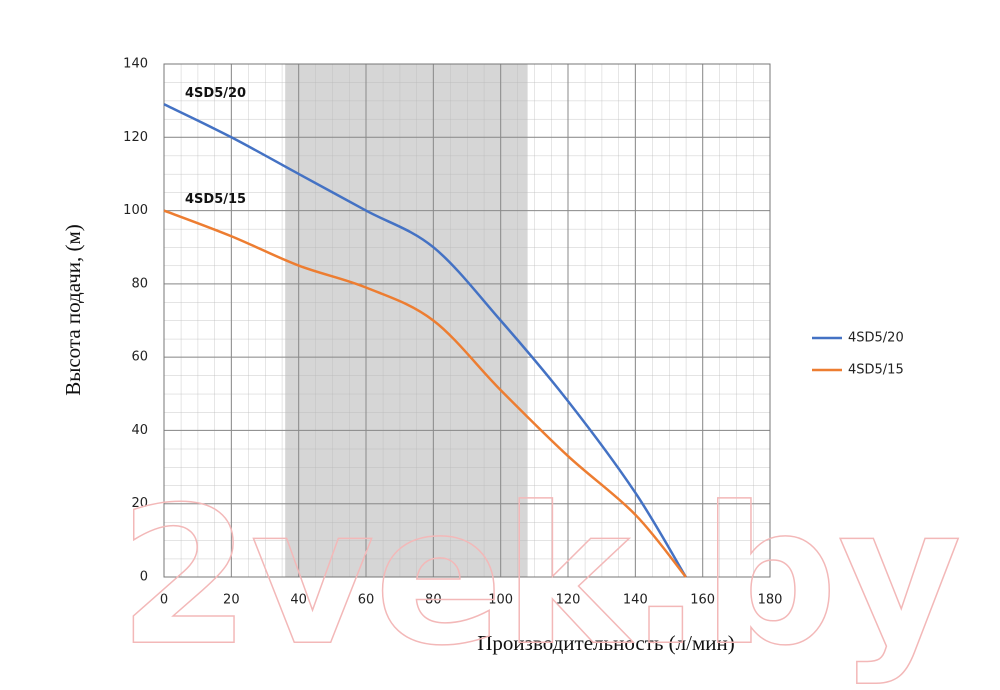  I want to click on y-axis-title: Высота подачи, (м), so click(73, 310).